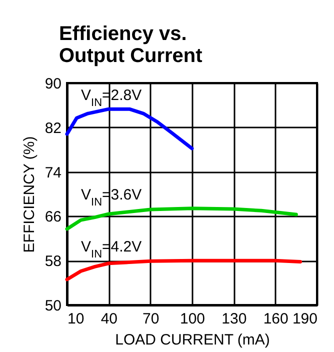 This screenshot has width=334, height=352. I want to click on chart-title: Efficiency vs. Output Current, so click(131, 45).